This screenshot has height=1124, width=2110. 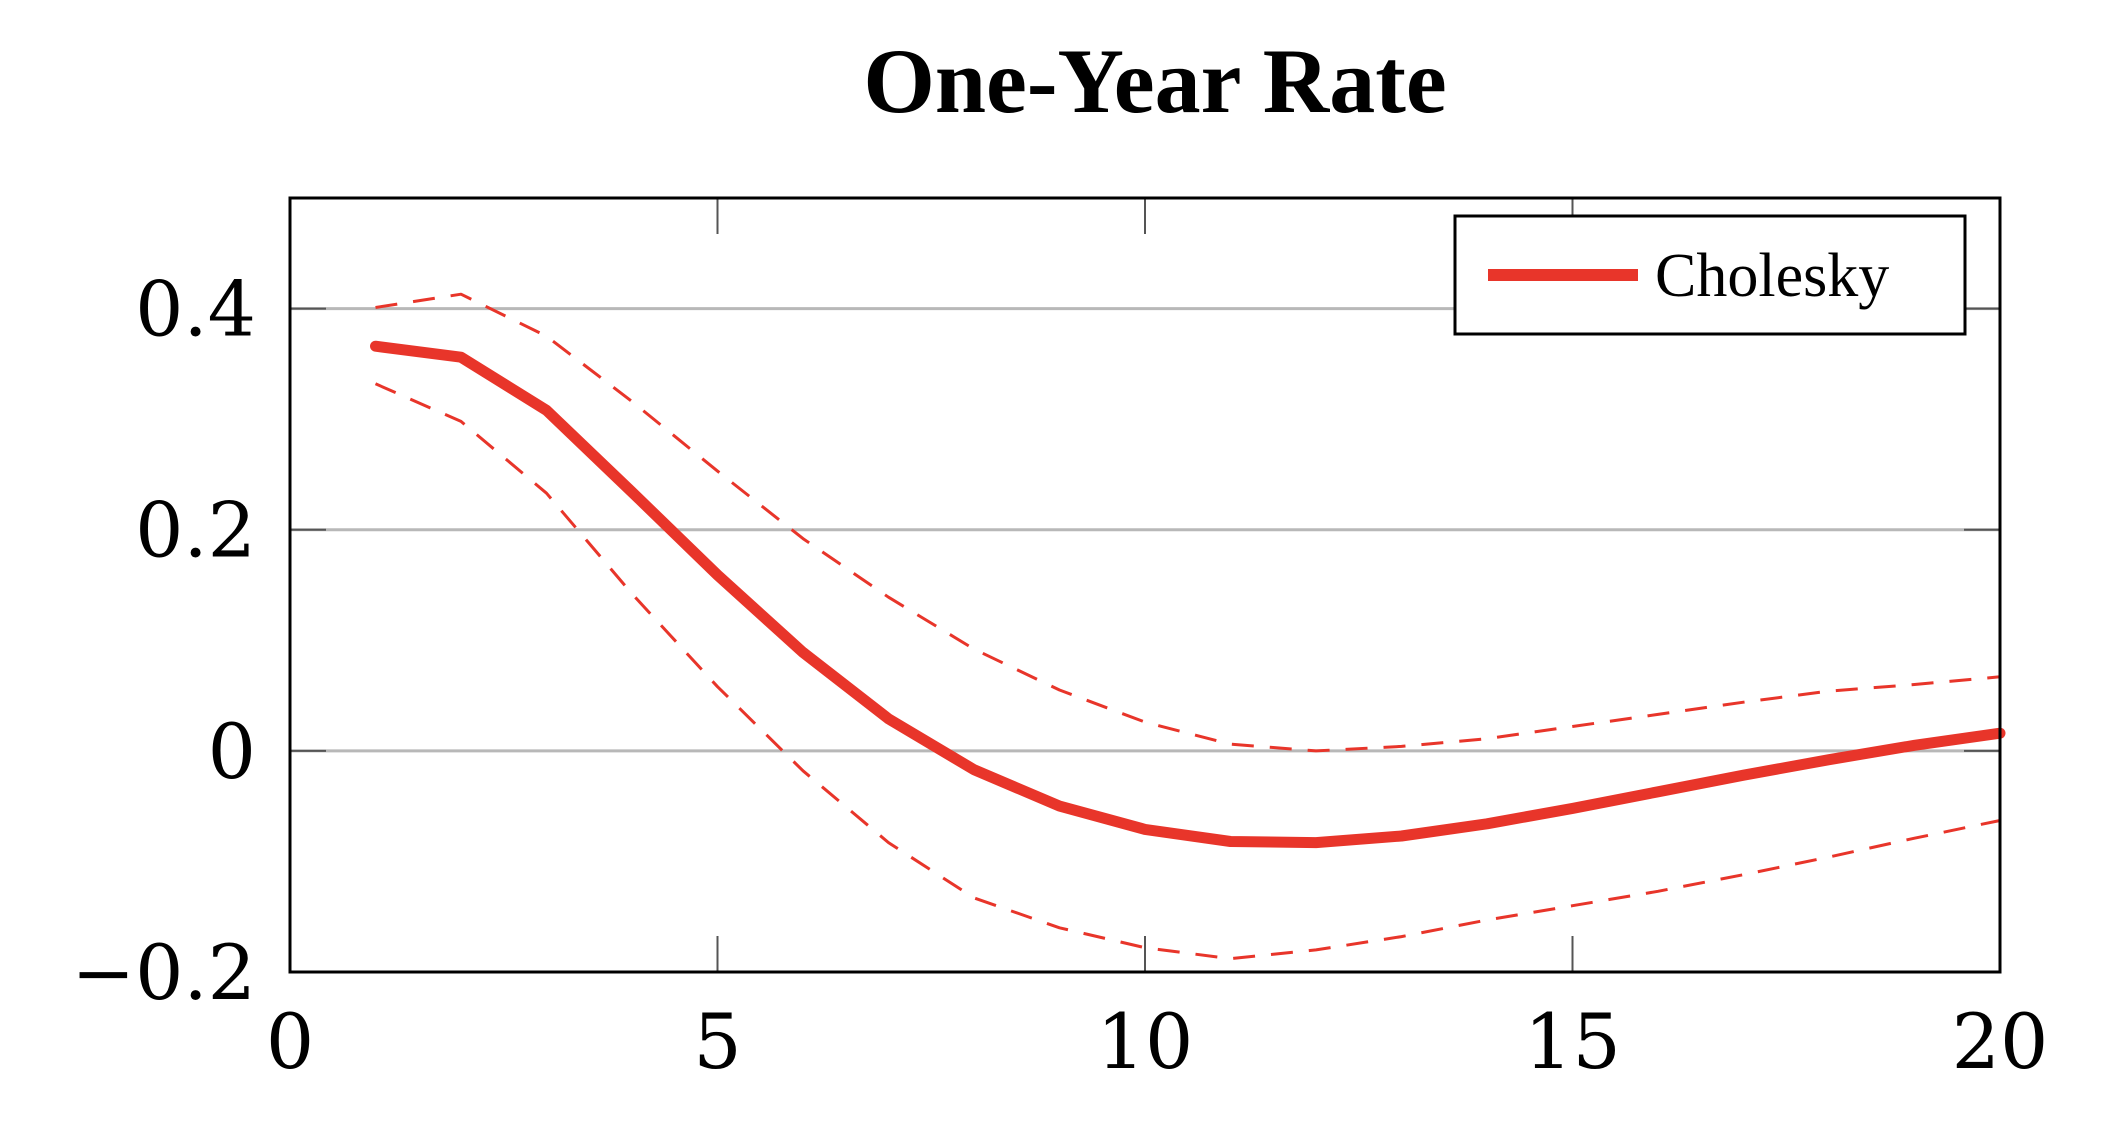 I want to click on chart-title: One-Year Rate, so click(x=1154, y=81).